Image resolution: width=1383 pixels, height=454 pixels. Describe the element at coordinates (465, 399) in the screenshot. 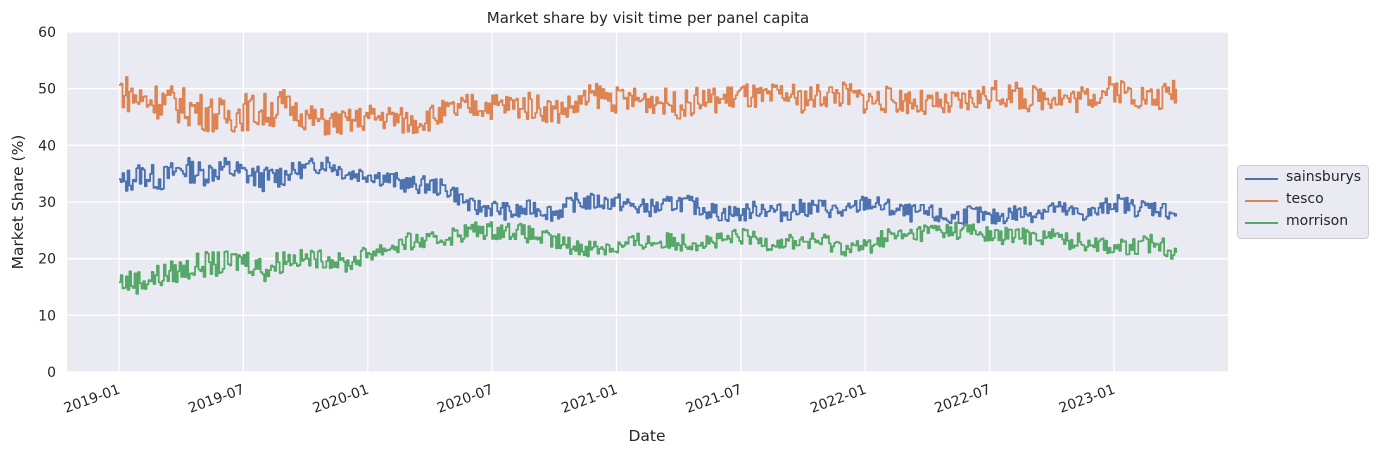

I see `x-tick-label: 2020-07` at that location.